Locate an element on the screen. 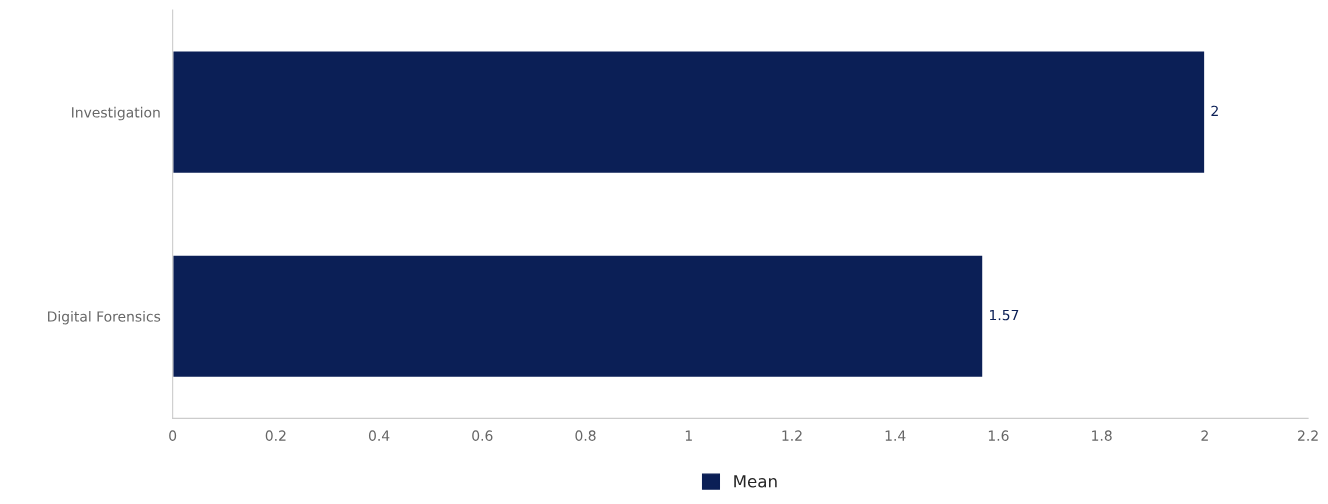 The height and width of the screenshot is (504, 1328). legend-label: Mean is located at coordinates (755, 481).